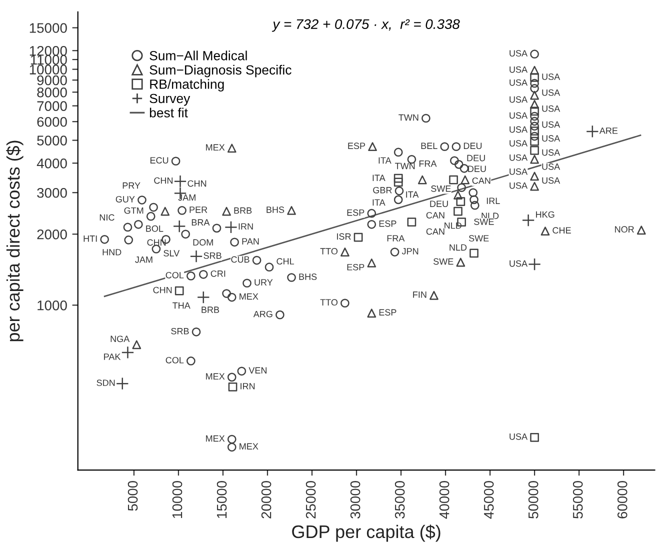  I want to click on y-tick-label: 15000, so click(48, 28).